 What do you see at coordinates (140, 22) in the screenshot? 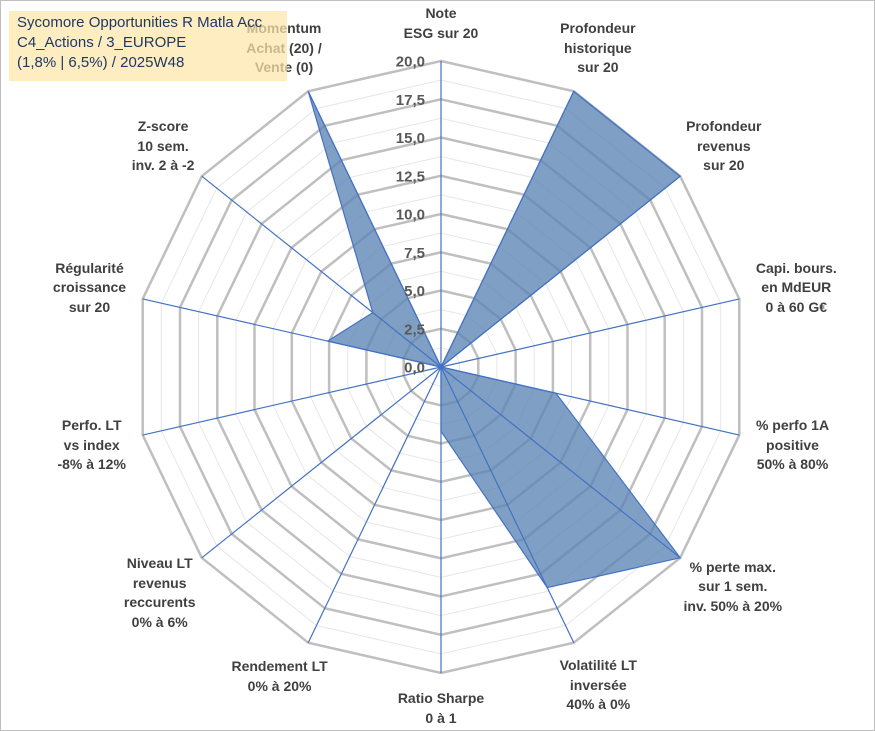
I see `title-line-1: Sycomore Opportunities R Matla Acc` at bounding box center [140, 22].